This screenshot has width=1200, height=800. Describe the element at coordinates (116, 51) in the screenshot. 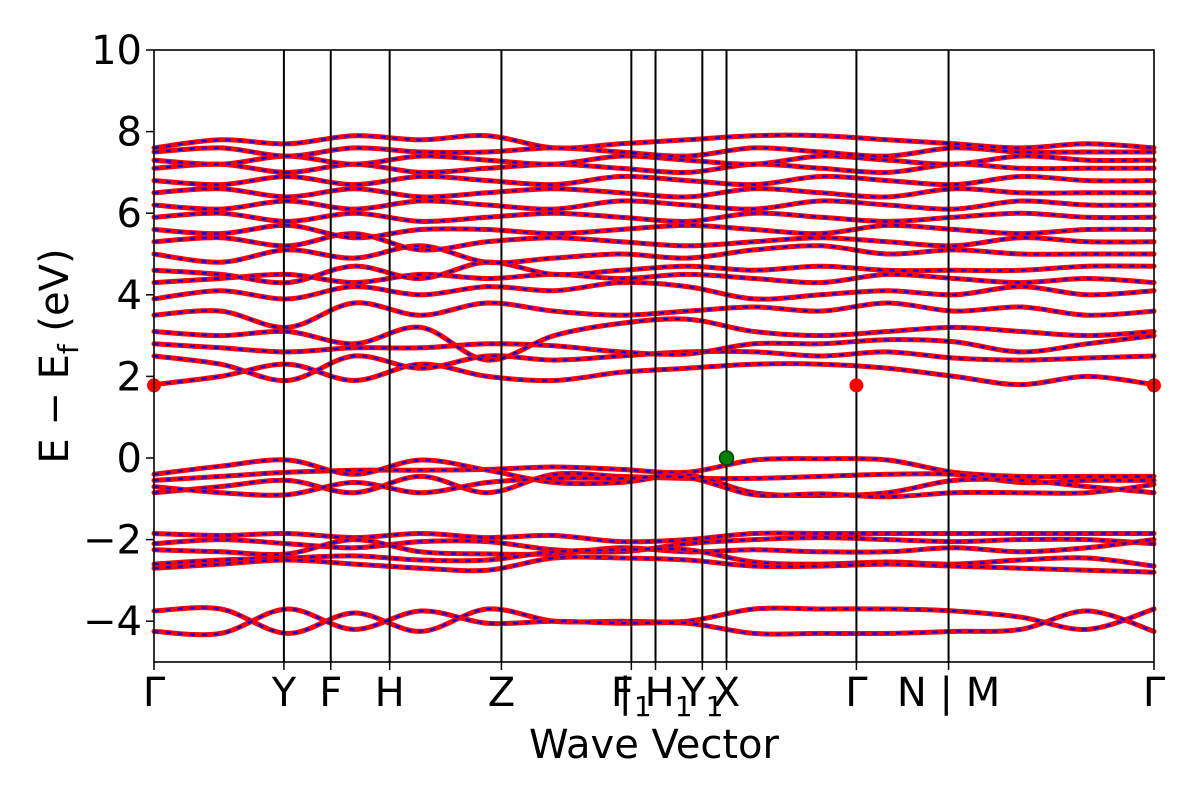

I see `y-tick-label: 10` at that location.